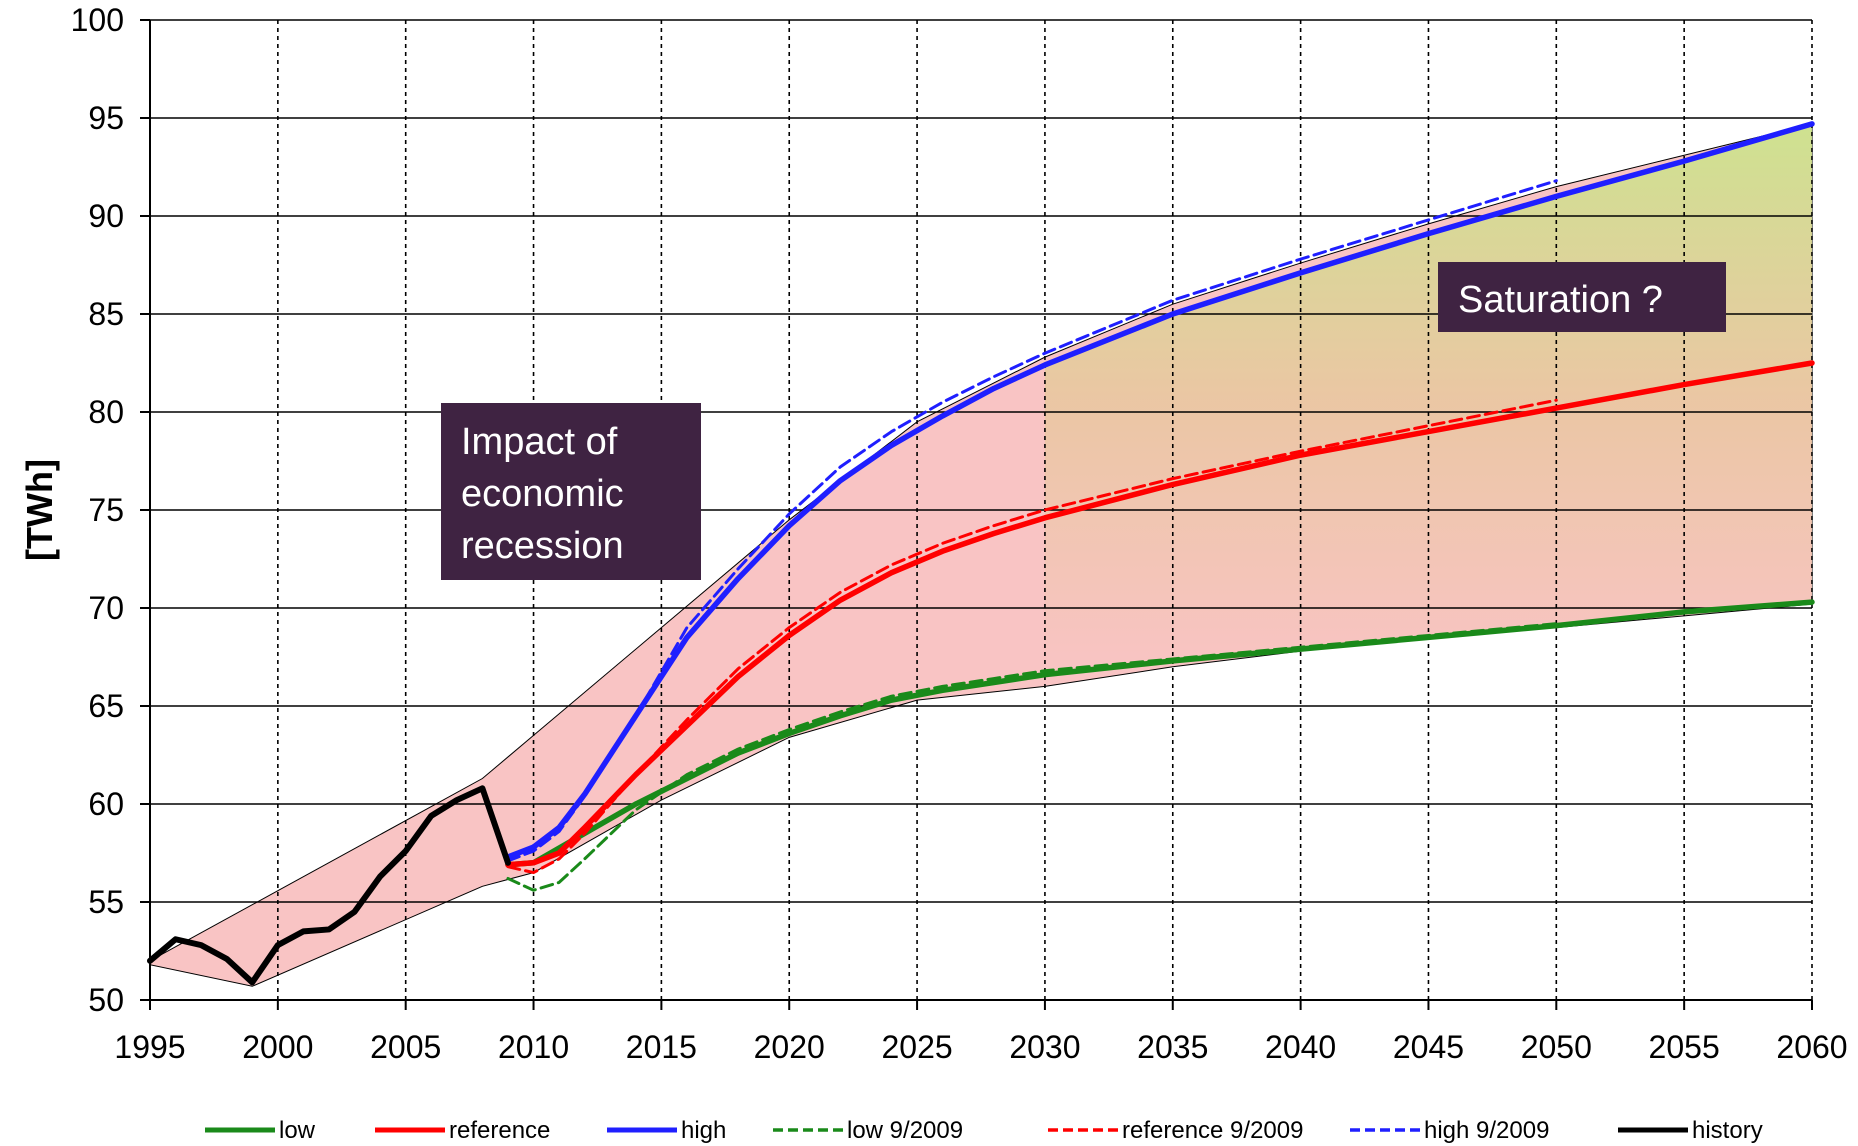 Image resolution: width=1858 pixels, height=1146 pixels. Describe the element at coordinates (1684, 1047) in the screenshot. I see `x-tick-label: 2055` at that location.